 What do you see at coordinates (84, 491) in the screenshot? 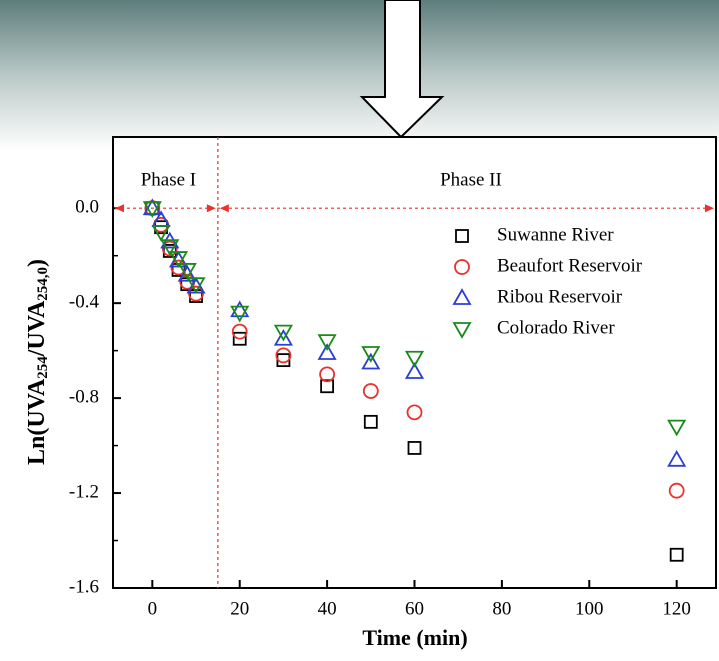
I see `y-tick-label: -1.2` at bounding box center [84, 491].